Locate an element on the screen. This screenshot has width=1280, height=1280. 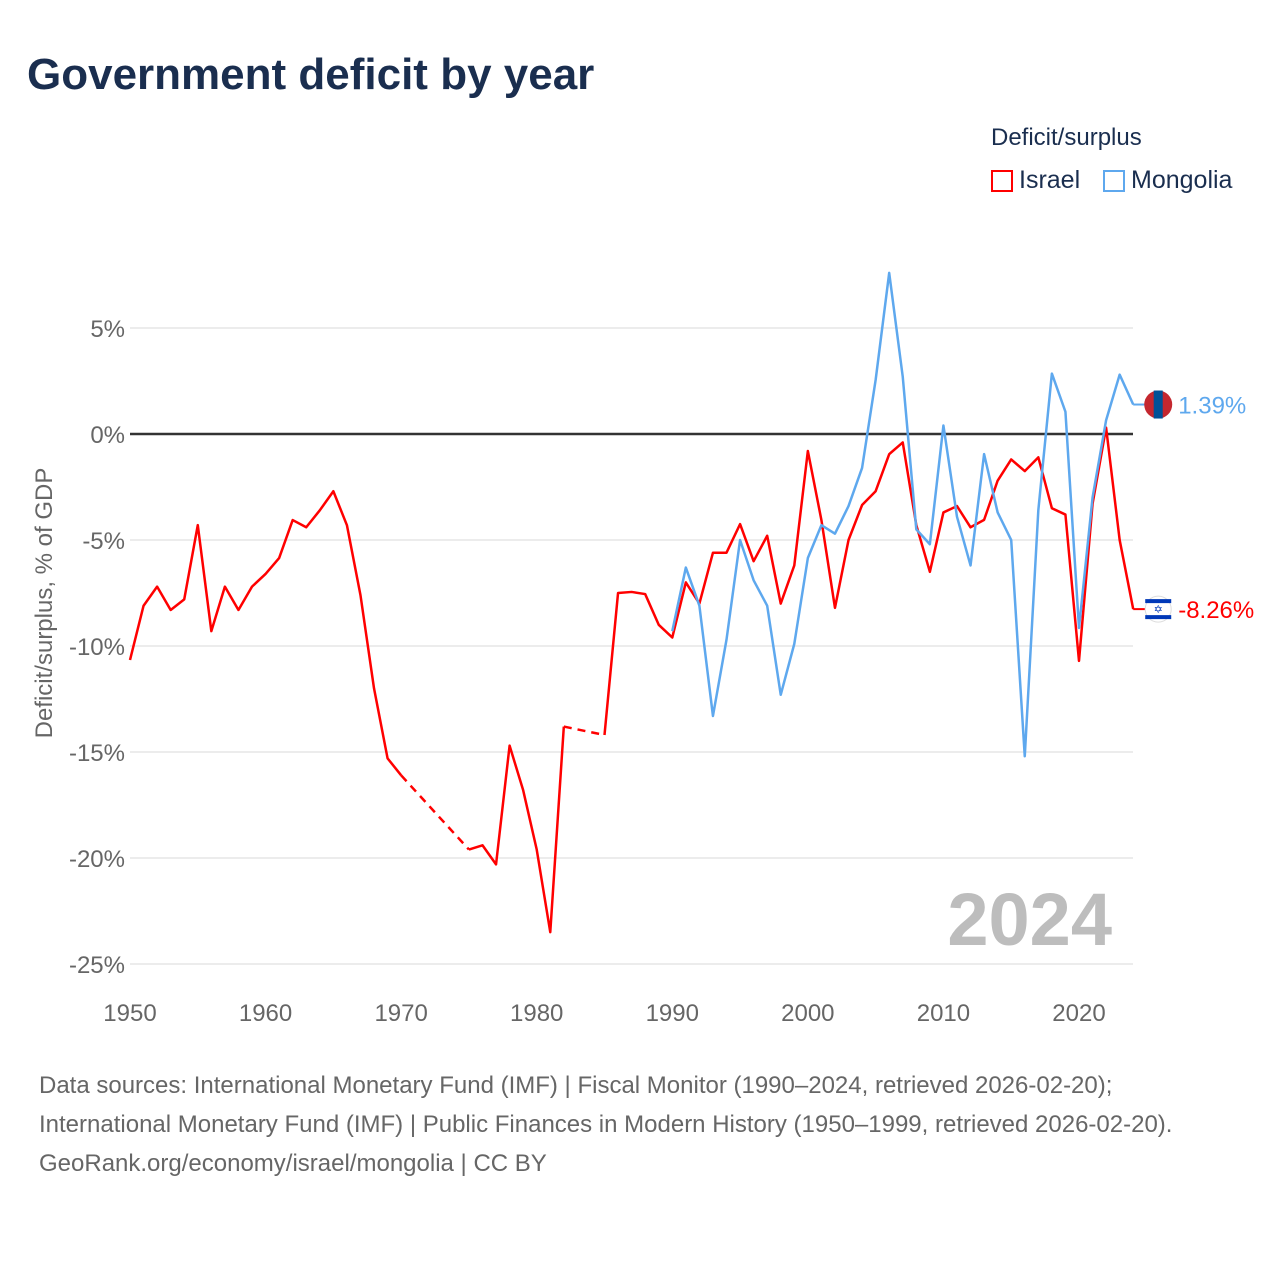
legend-label-israel: Israel is located at coordinates (1050, 180).